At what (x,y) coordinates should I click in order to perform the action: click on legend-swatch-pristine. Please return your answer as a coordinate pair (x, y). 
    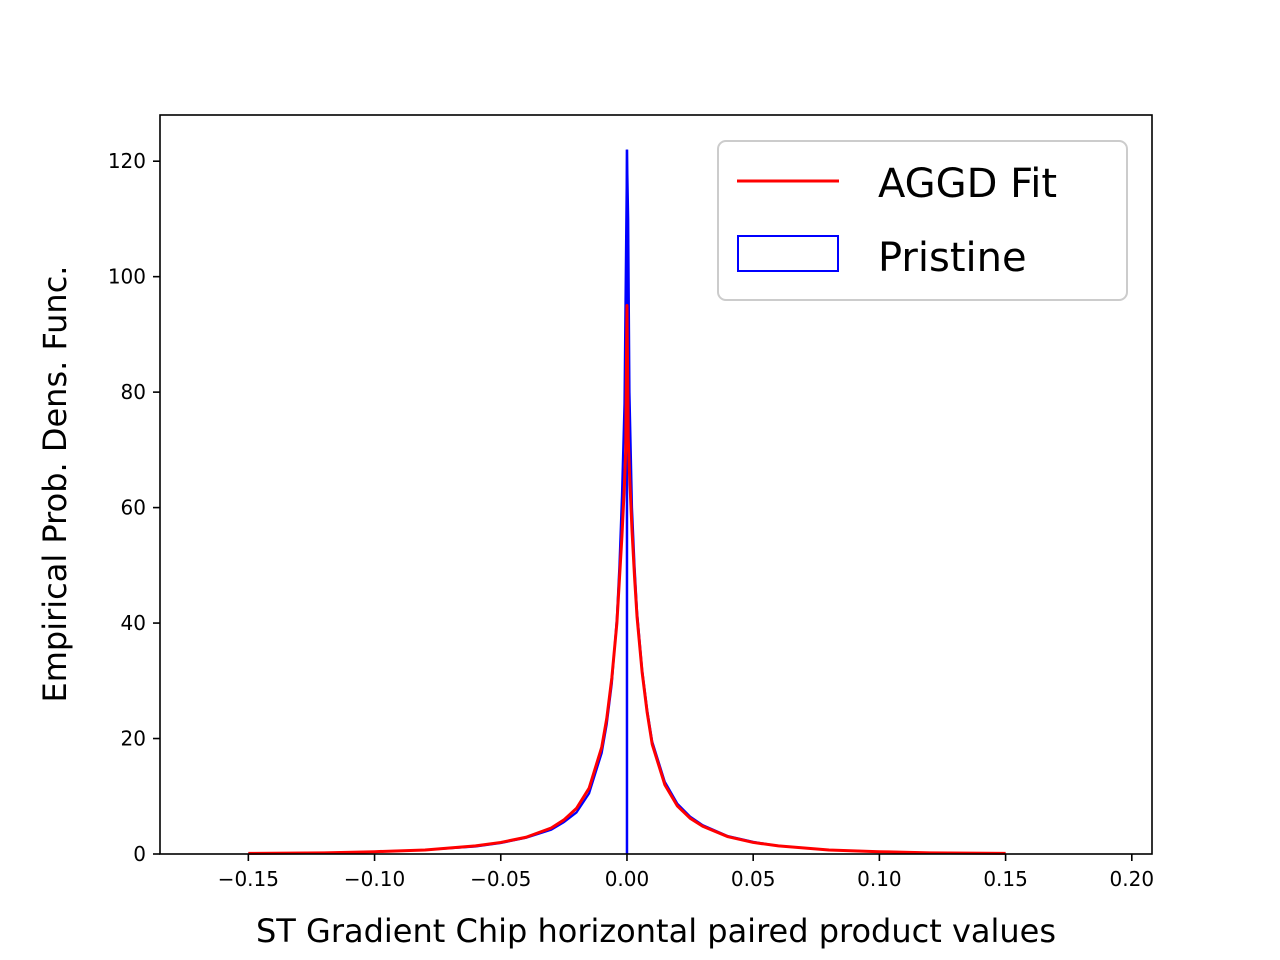
    Looking at the image, I should click on (788, 253).